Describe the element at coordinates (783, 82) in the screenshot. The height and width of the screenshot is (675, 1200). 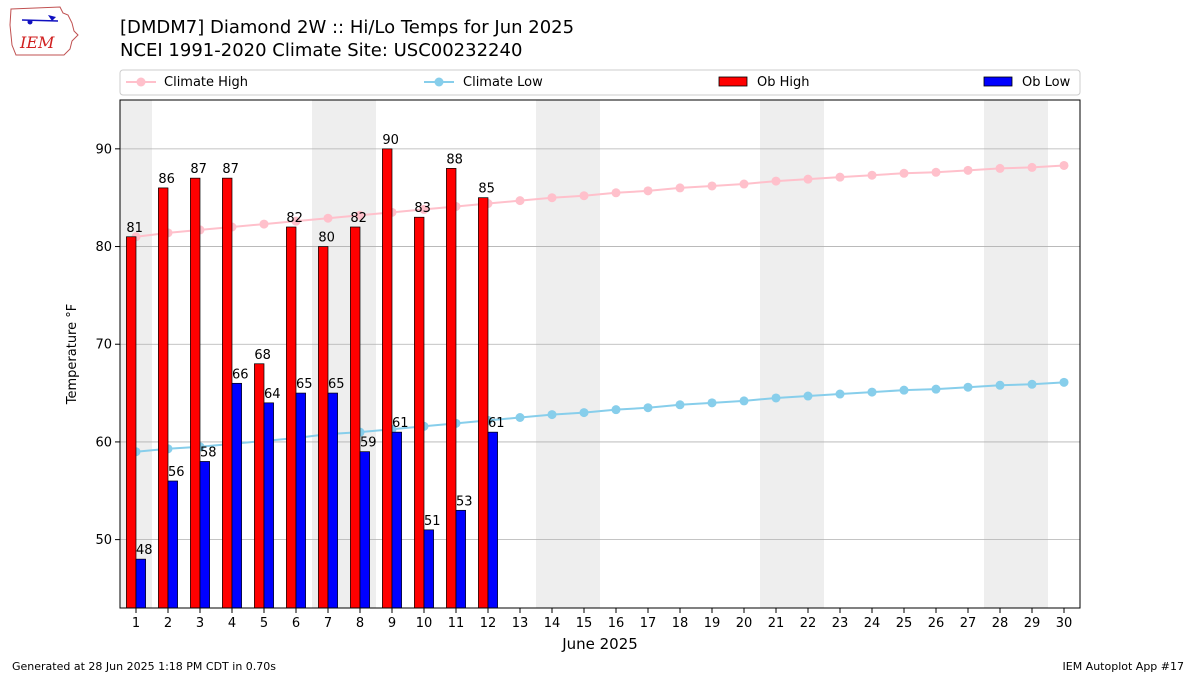
I see `legend-ob-high-label: Ob High` at that location.